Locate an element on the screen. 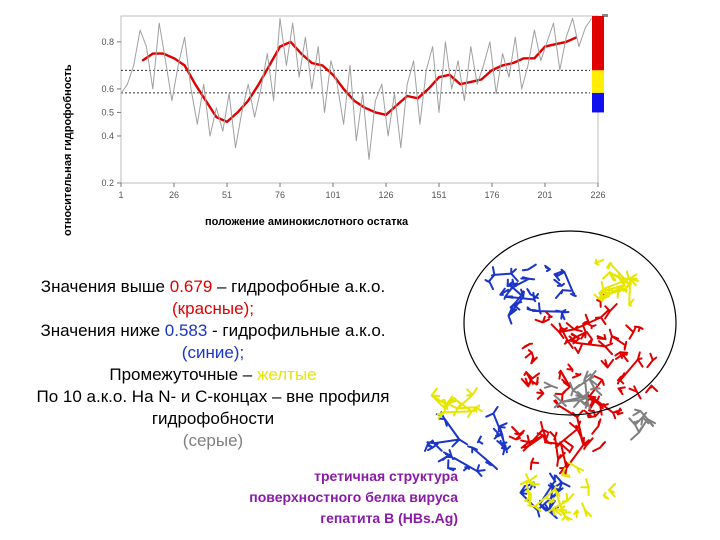 The width and height of the screenshot is (720, 540). legend-line-5-prefix: Промежуточные – is located at coordinates (183, 374).